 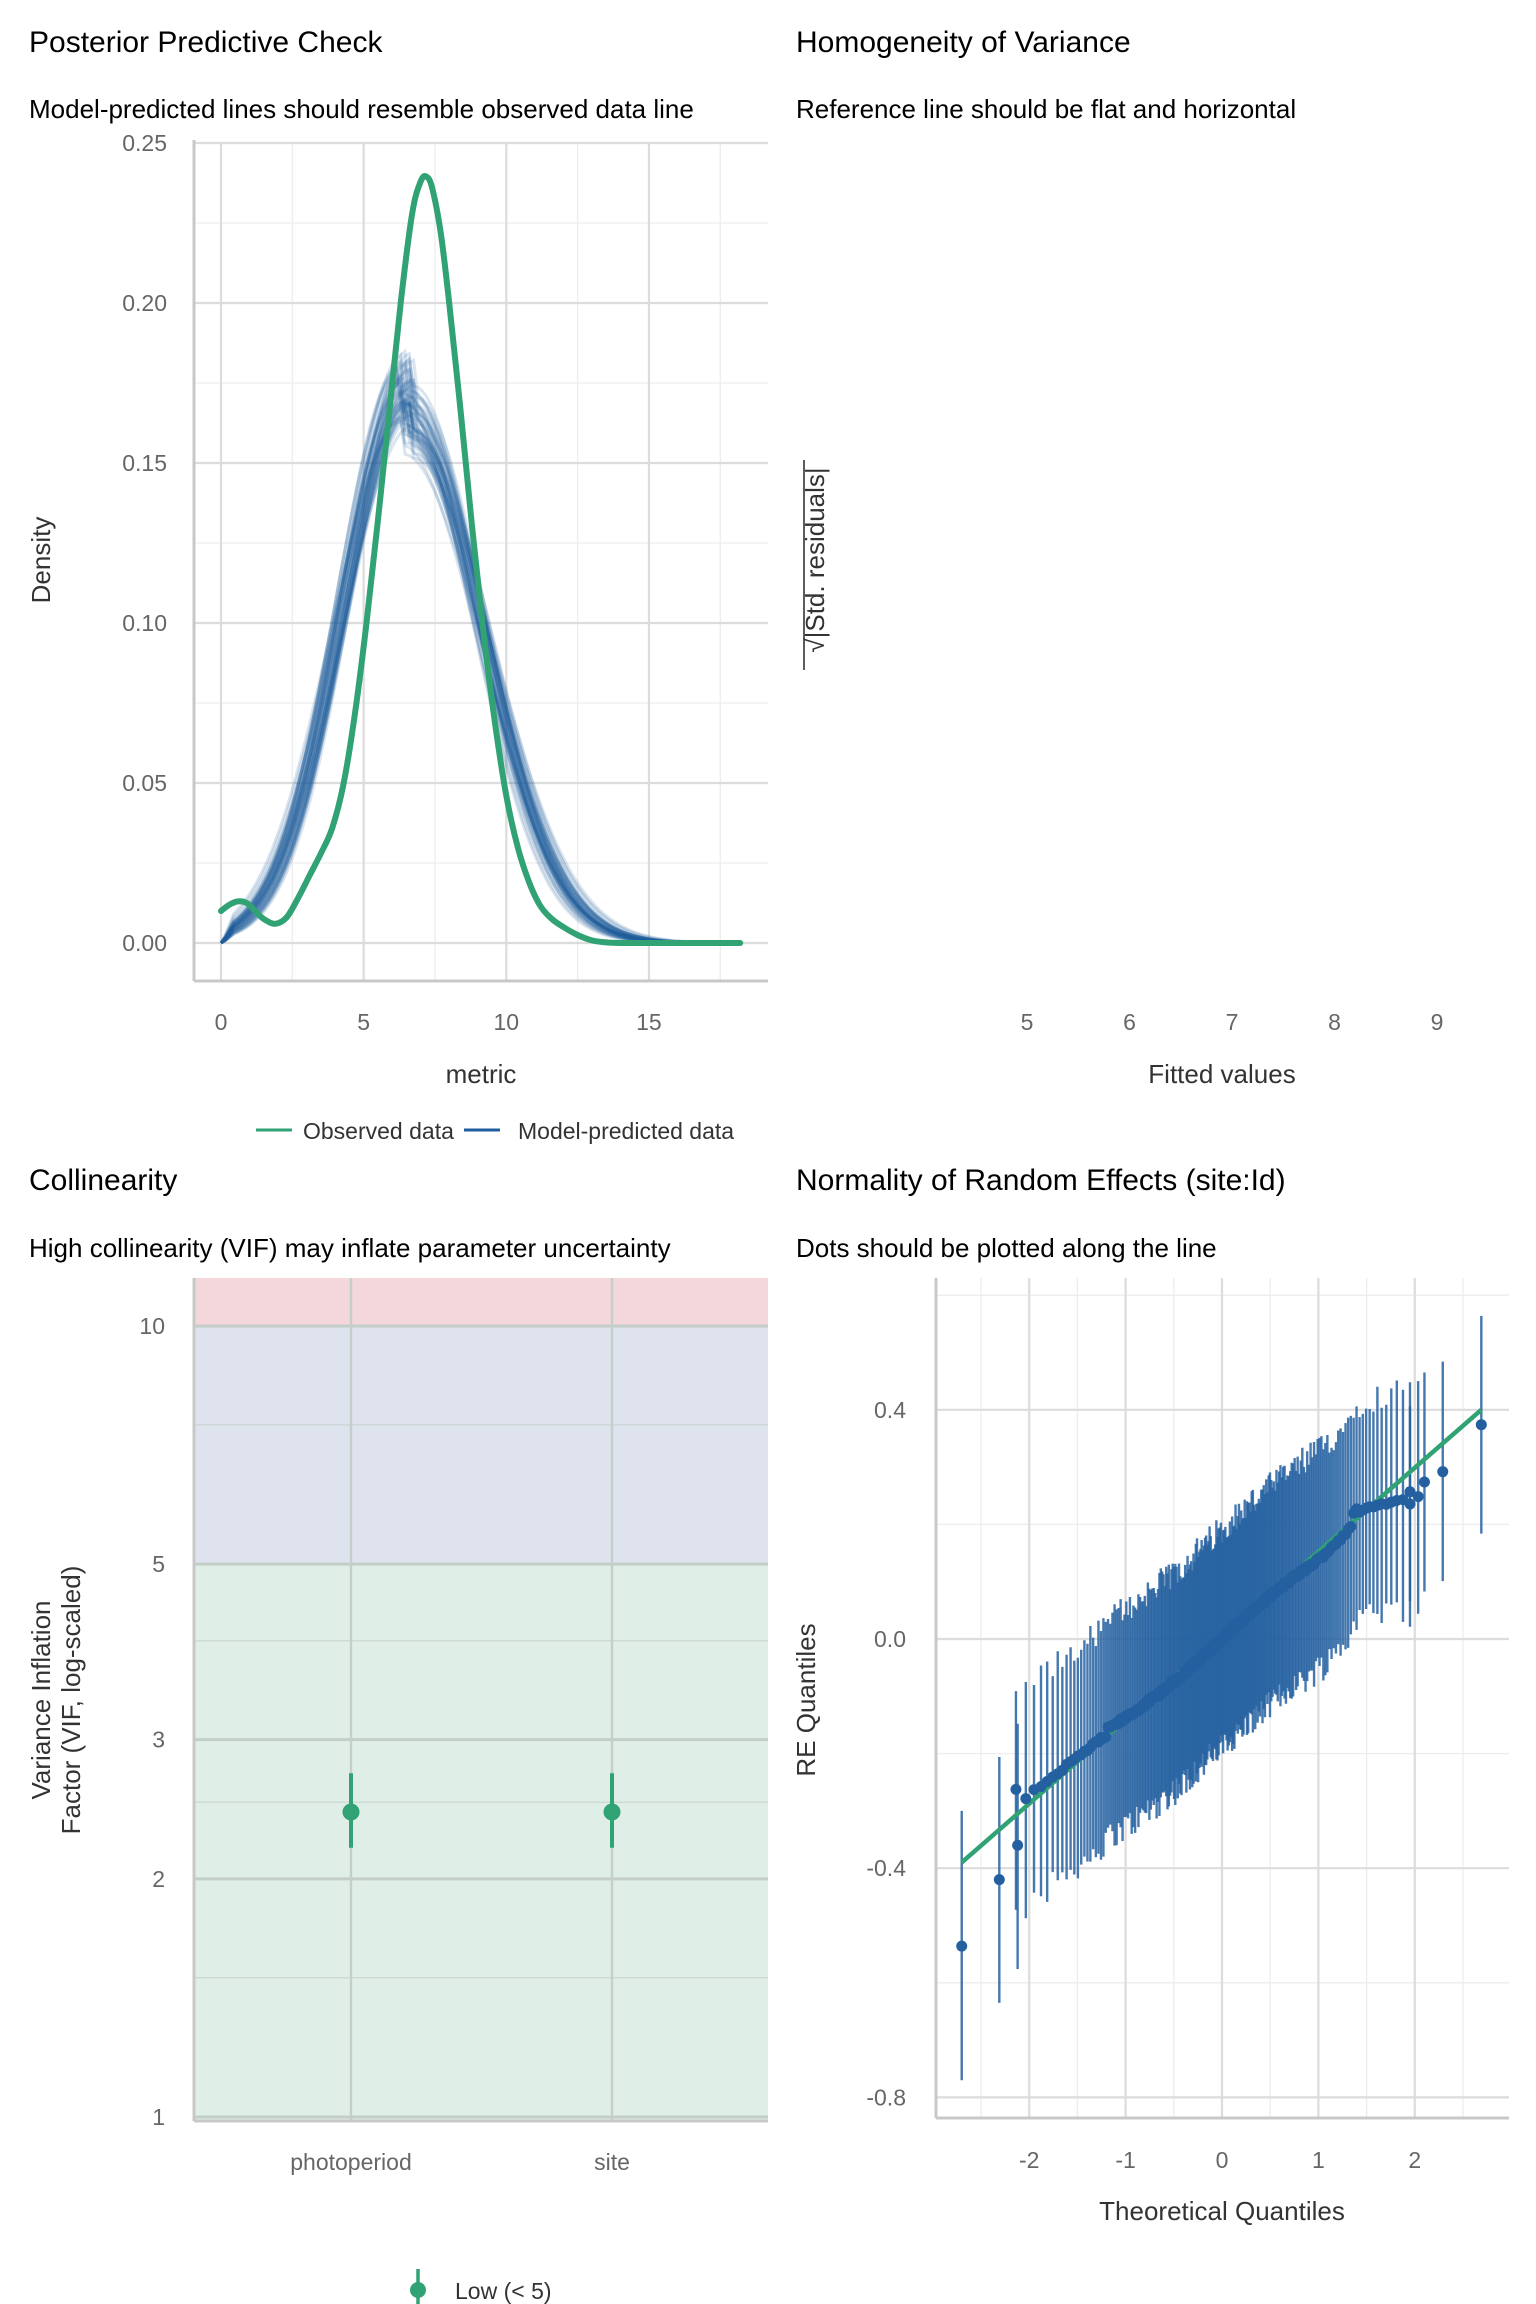 What do you see at coordinates (1221, 1074) in the screenshot?
I see `homogeneity-x-axis-label: Fitted values` at bounding box center [1221, 1074].